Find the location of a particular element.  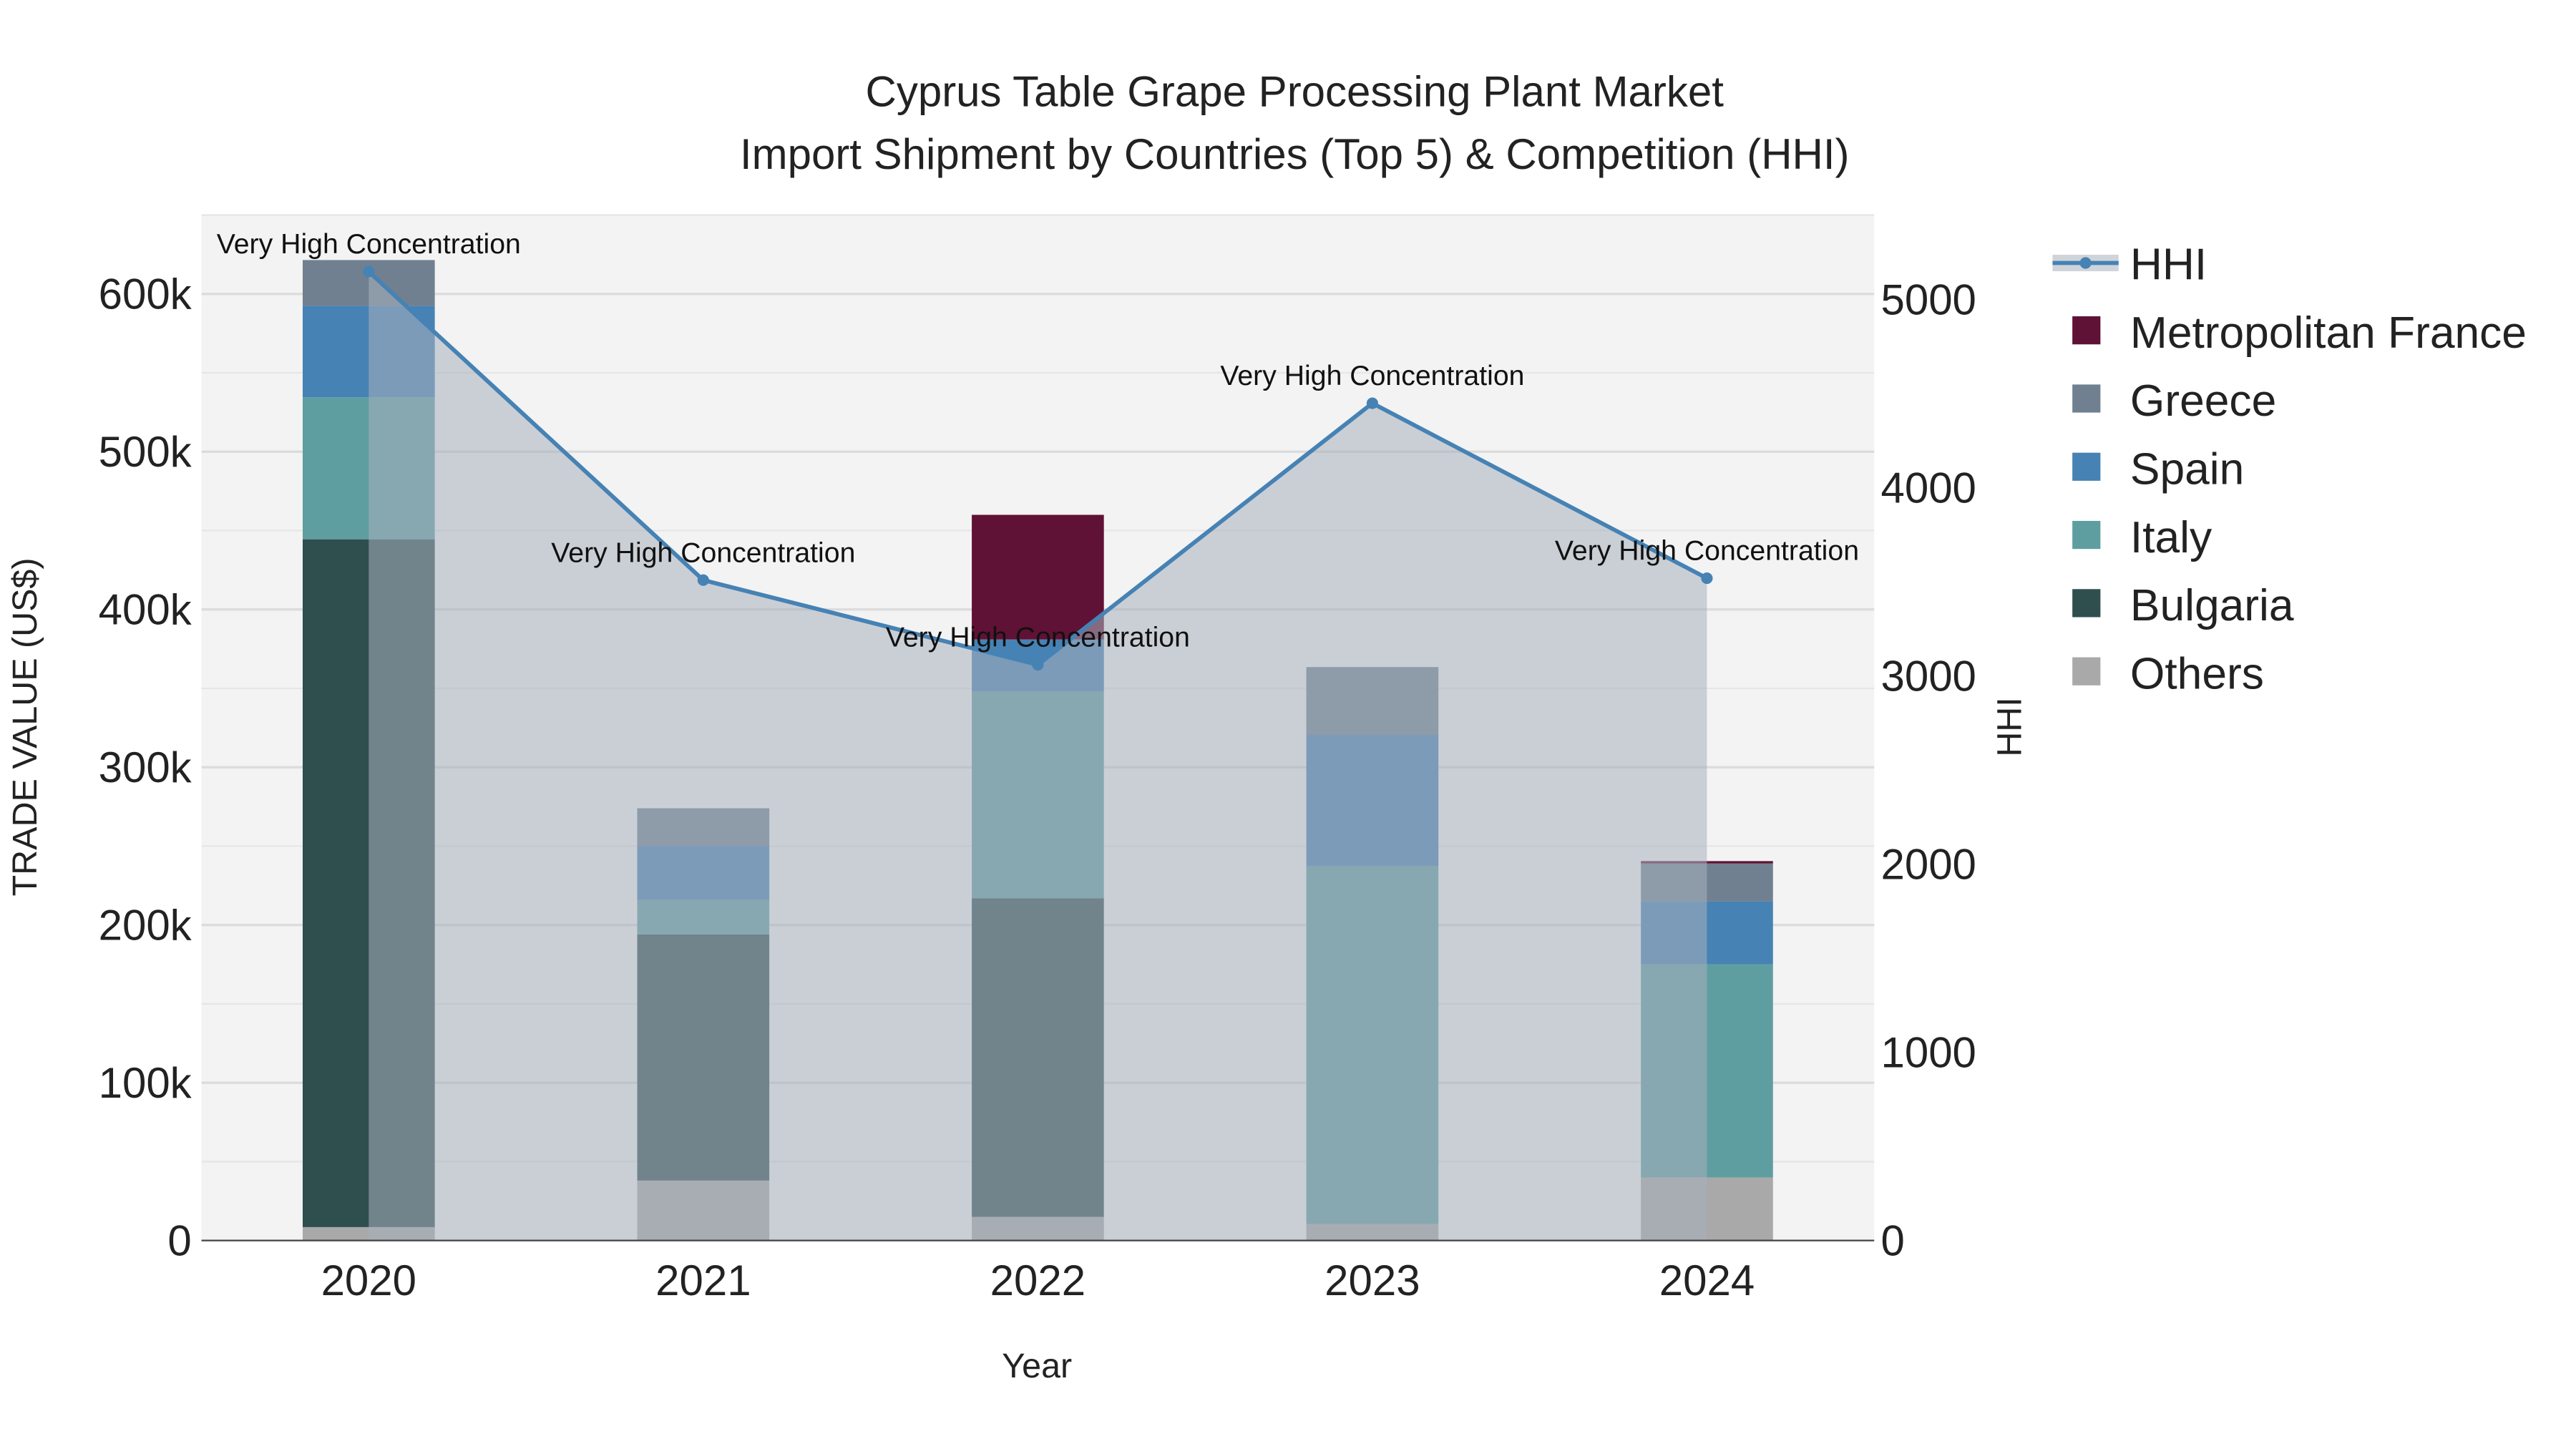

legend-swatch-bulgaria is located at coordinates (2086, 603).